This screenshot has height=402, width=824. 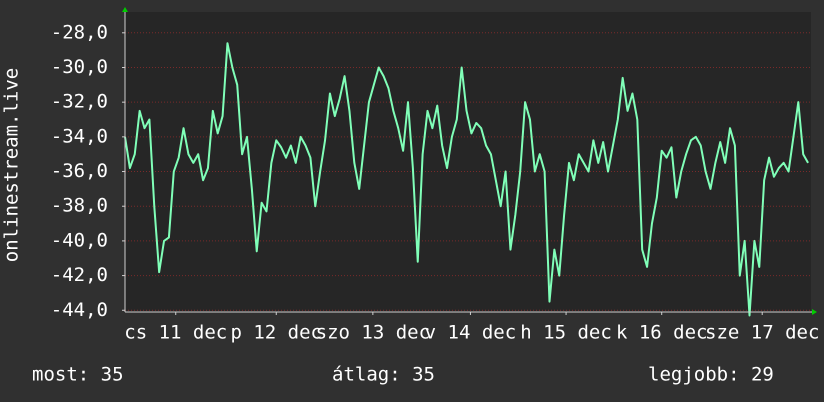 I want to click on y-tick-label: -30,0, so click(x=79, y=67).